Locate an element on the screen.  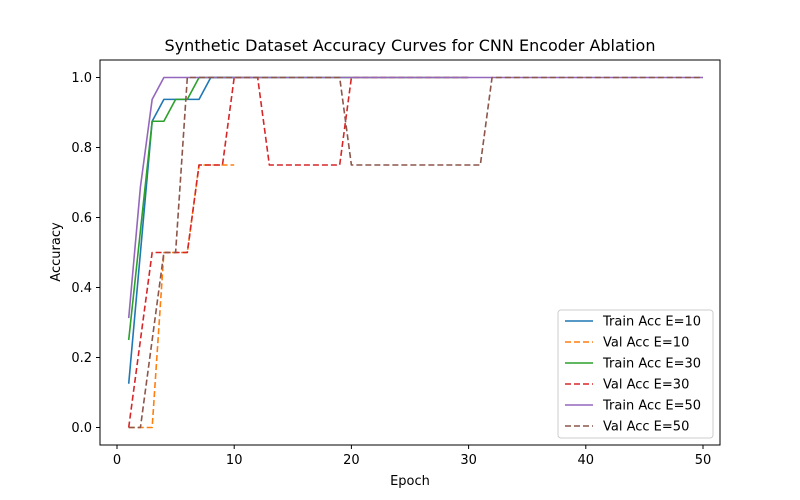
y-tick-label: 0.4 is located at coordinates (81, 288).